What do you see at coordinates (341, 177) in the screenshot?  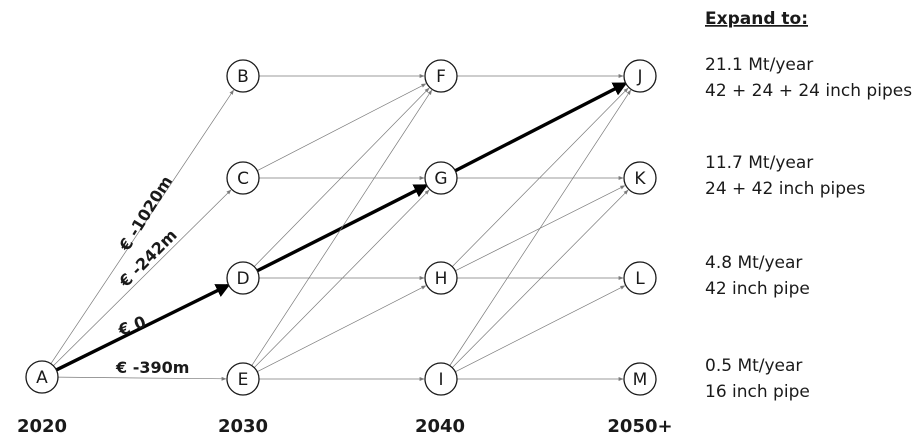 I see `edge-d-f` at bounding box center [341, 177].